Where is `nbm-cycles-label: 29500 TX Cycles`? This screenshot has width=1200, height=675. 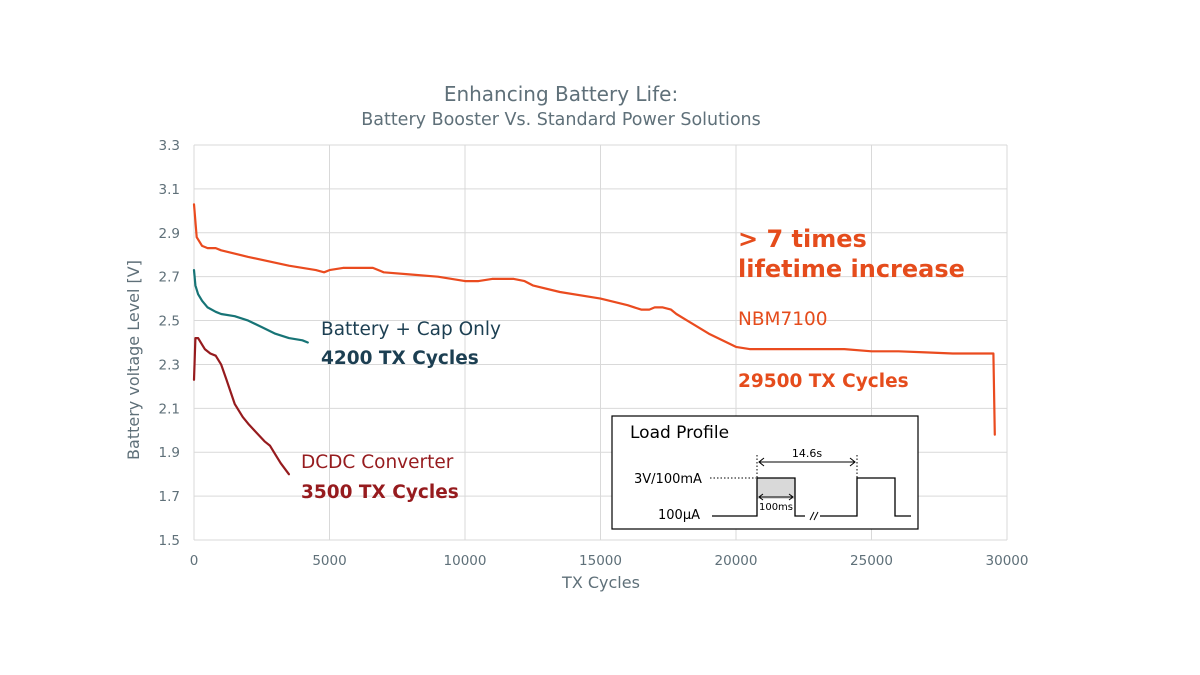
nbm-cycles-label: 29500 TX Cycles is located at coordinates (823, 381).